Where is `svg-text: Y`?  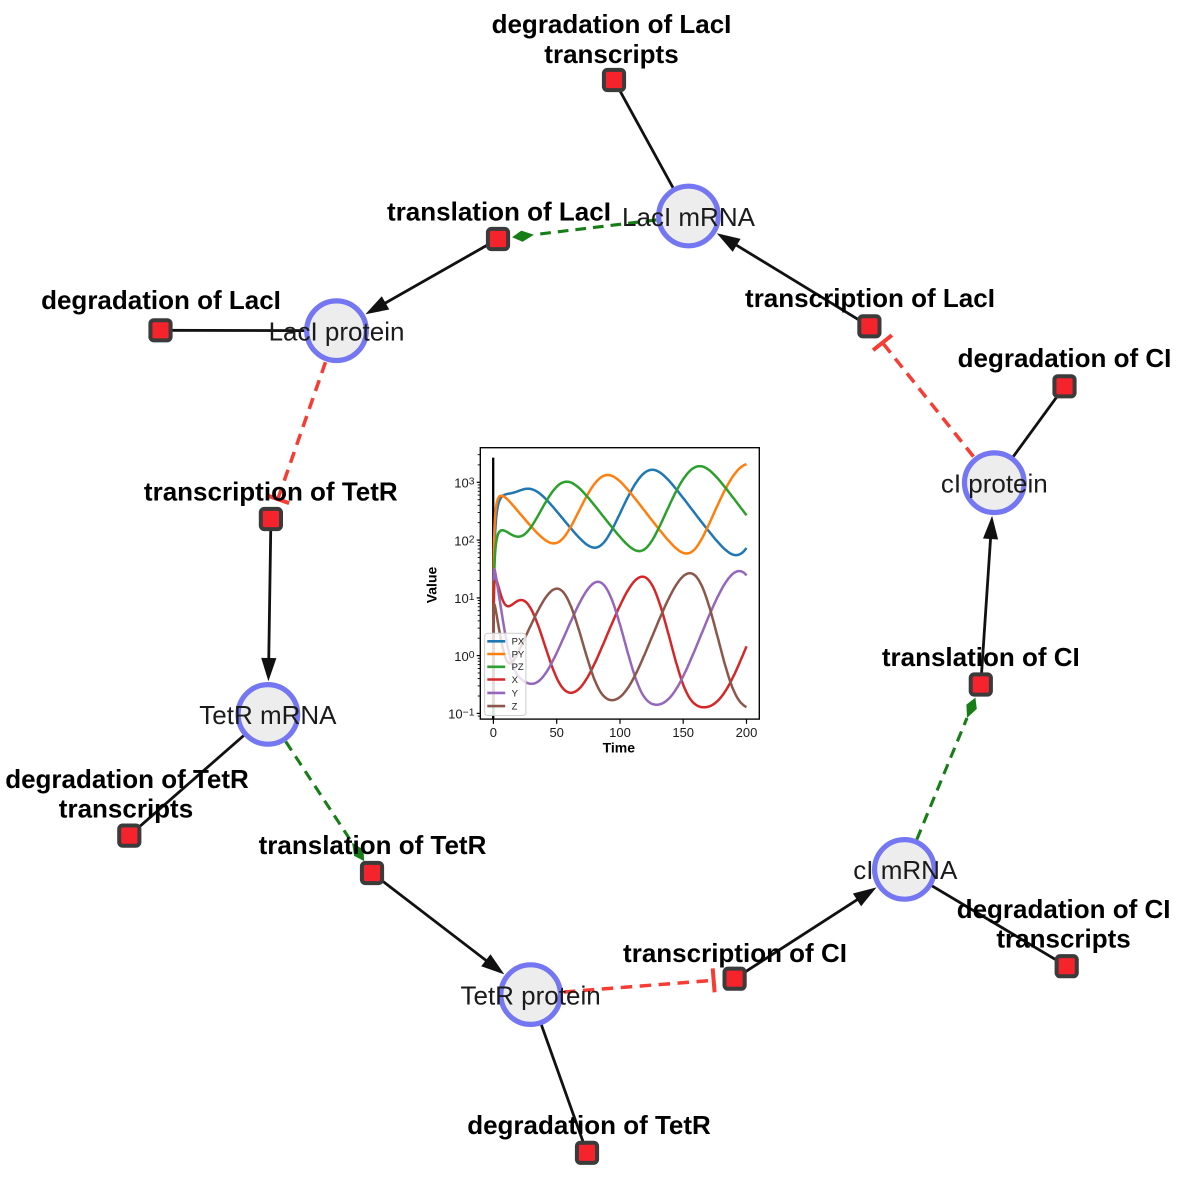 svg-text: Y is located at coordinates (515, 693).